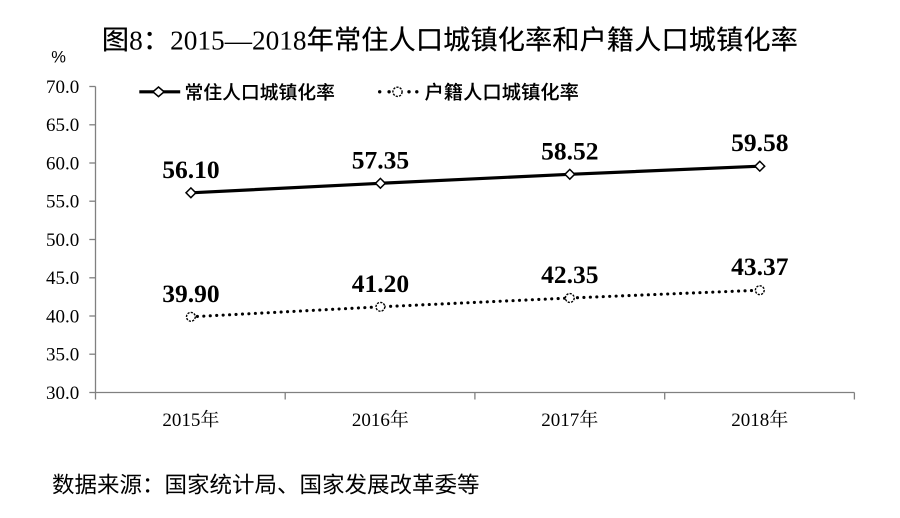 This screenshot has width=900, height=518. What do you see at coordinates (181, 420) in the screenshot?
I see `svg-text: 2015` at bounding box center [181, 420].